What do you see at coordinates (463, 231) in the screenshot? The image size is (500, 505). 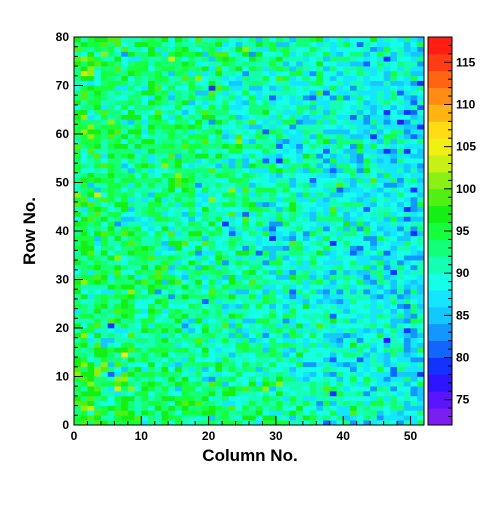 I see `colorbar-tick-label: 95` at bounding box center [463, 231].